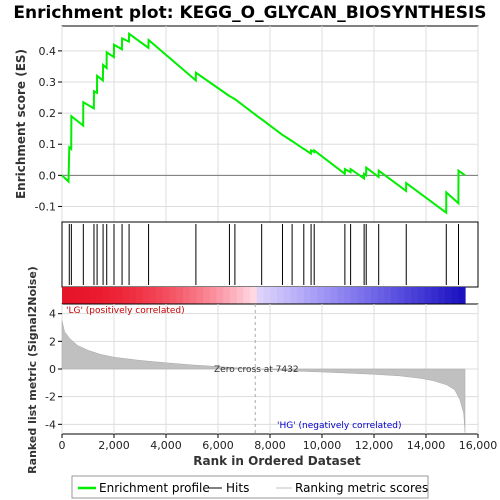 Image resolution: width=500 pixels, height=500 pixels. Describe the element at coordinates (50, 397) in the screenshot. I see `metric-y-tick-label: -2` at that location.